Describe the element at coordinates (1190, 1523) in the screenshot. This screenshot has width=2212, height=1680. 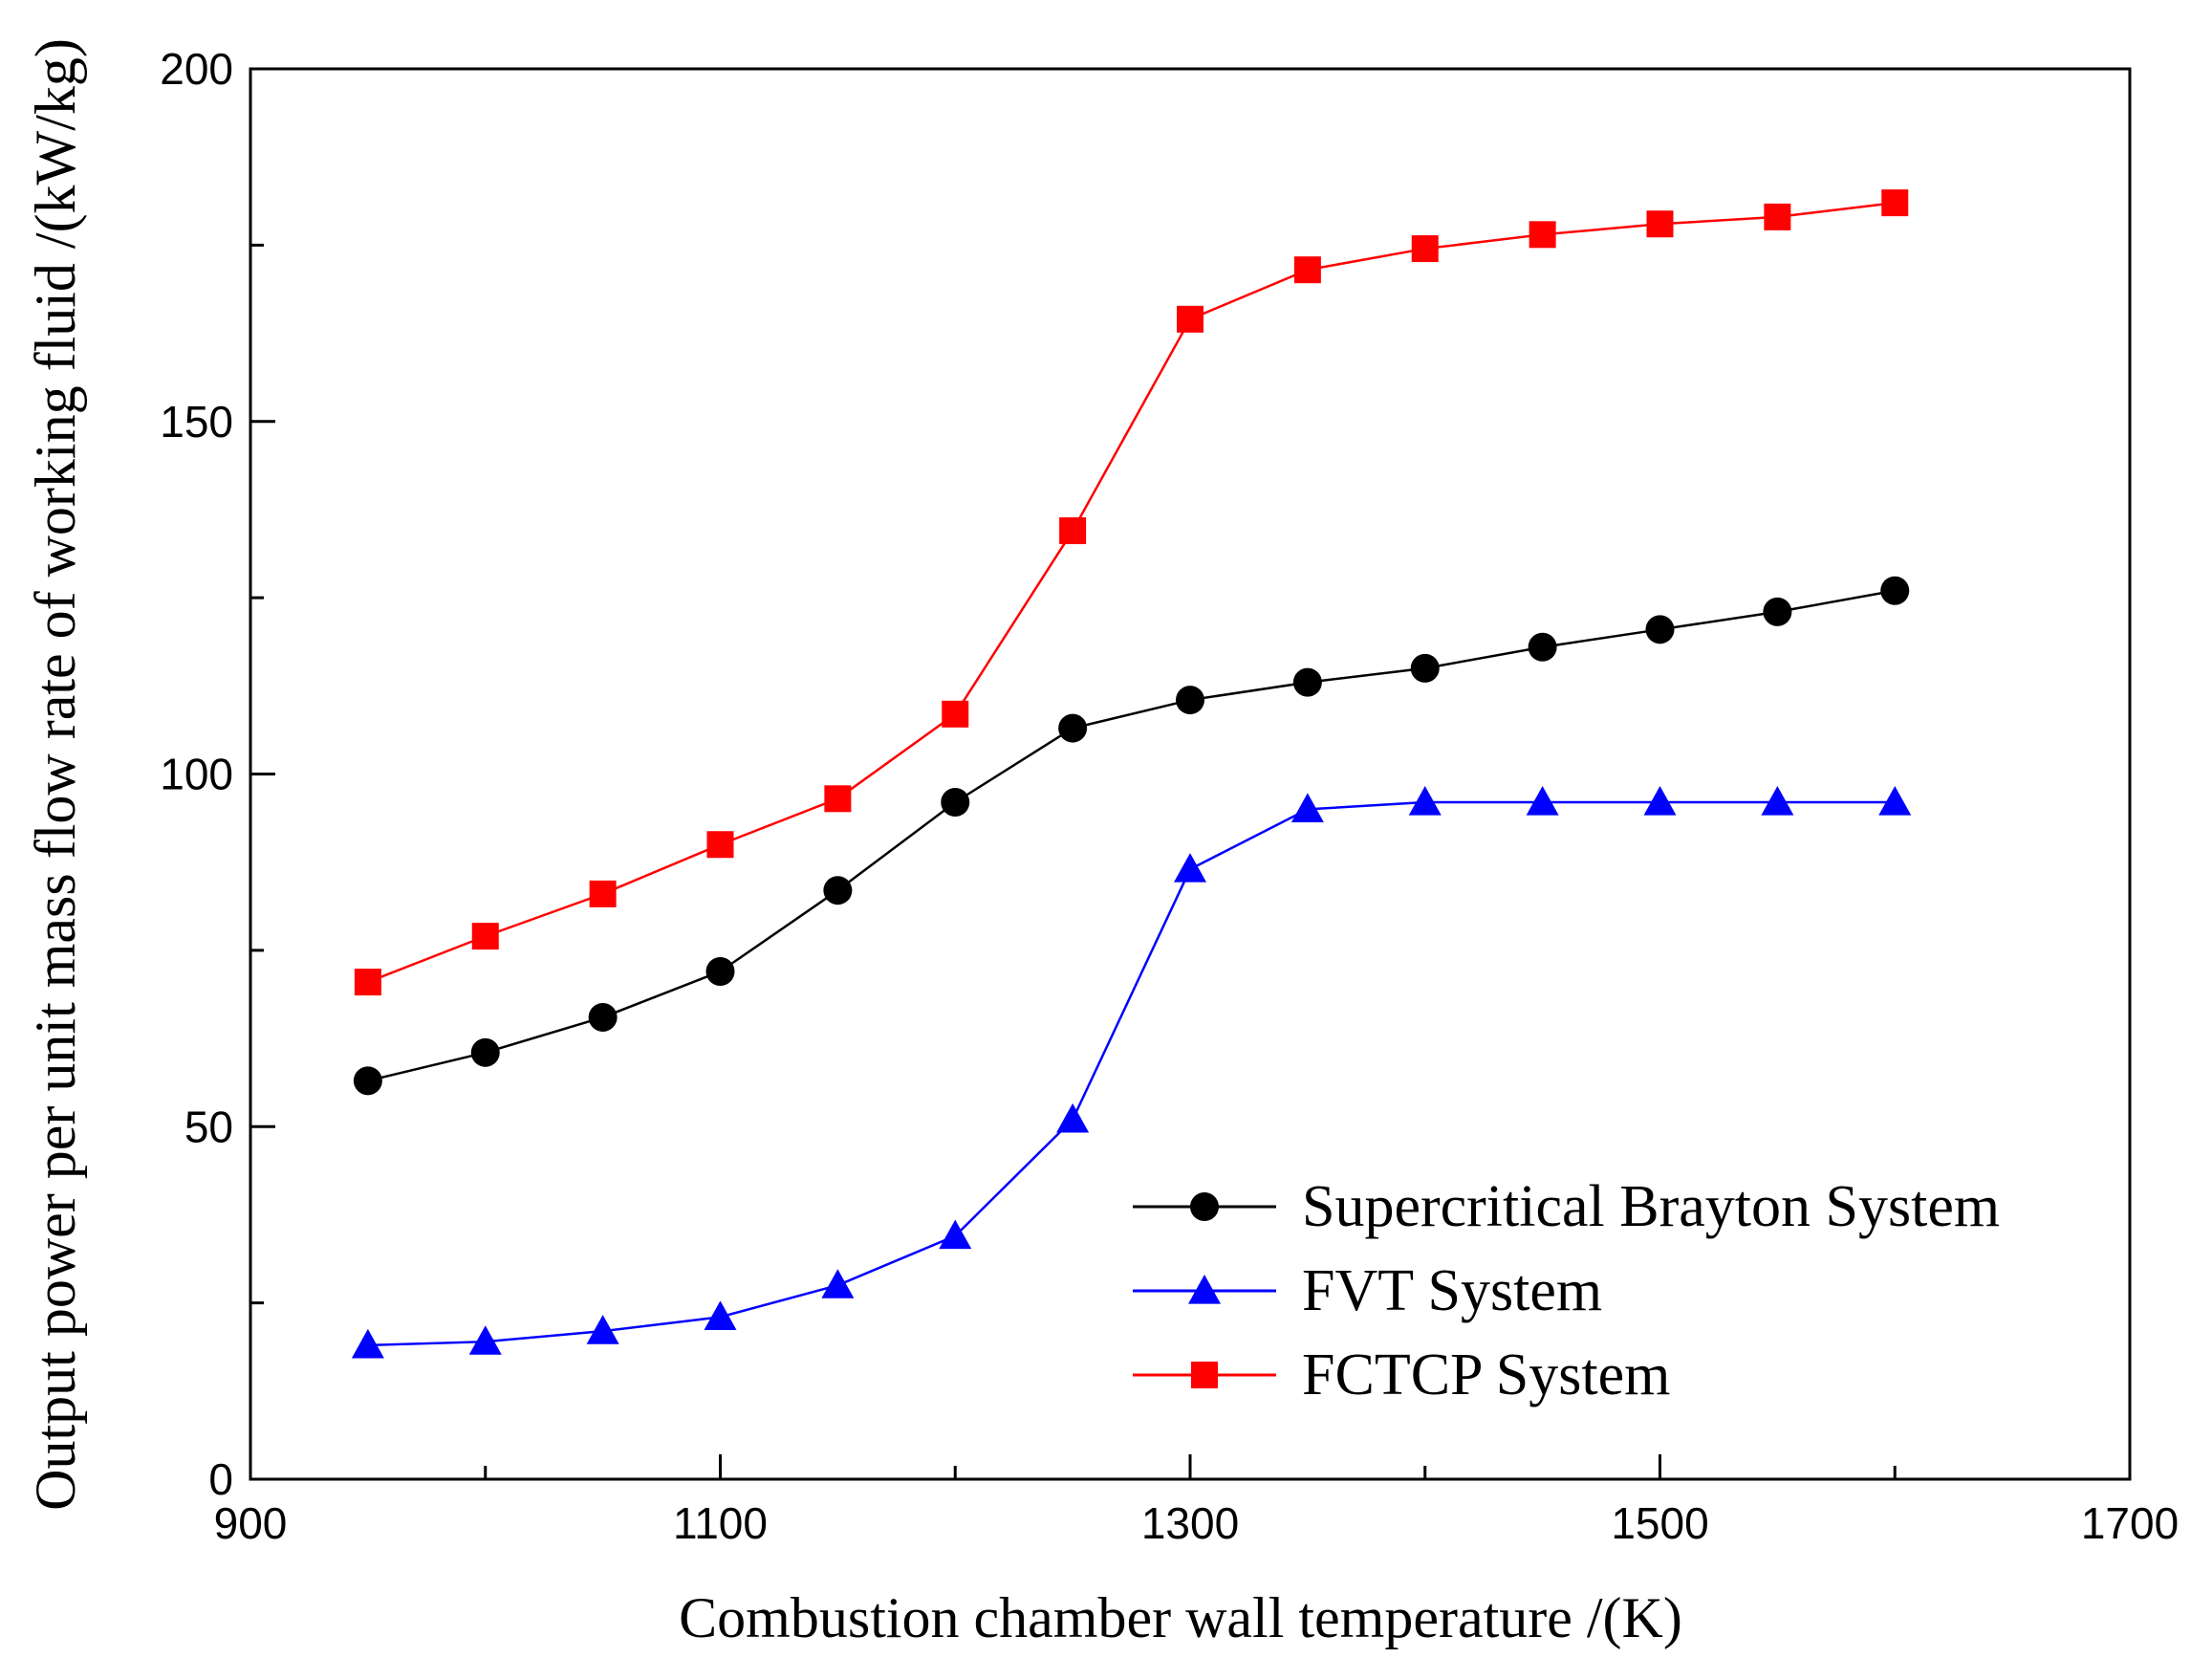
I see `x-tick-label: 1300` at that location.